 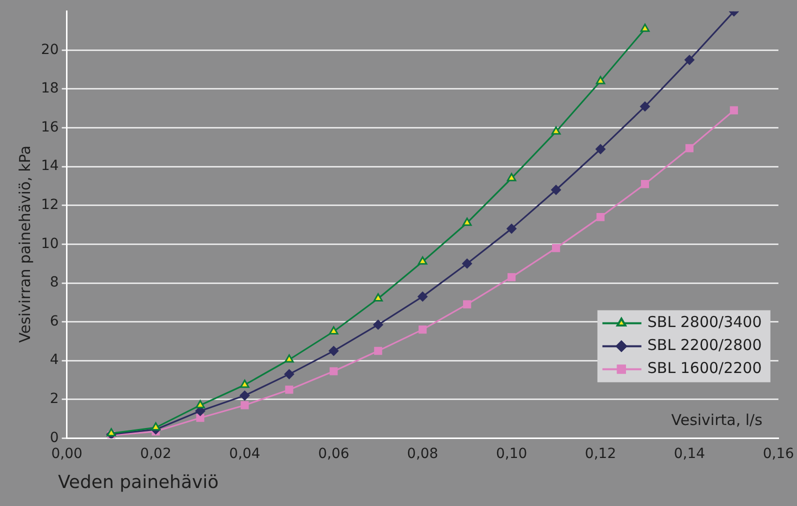 I want to click on x-tick-label: 0,04, so click(x=244, y=454).